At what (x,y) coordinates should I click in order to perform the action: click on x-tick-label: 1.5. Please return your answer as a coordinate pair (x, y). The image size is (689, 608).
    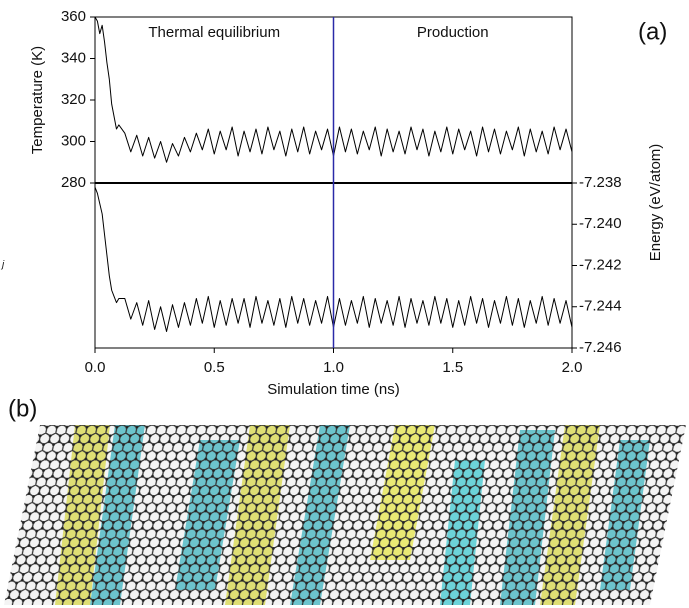
    Looking at the image, I should click on (452, 367).